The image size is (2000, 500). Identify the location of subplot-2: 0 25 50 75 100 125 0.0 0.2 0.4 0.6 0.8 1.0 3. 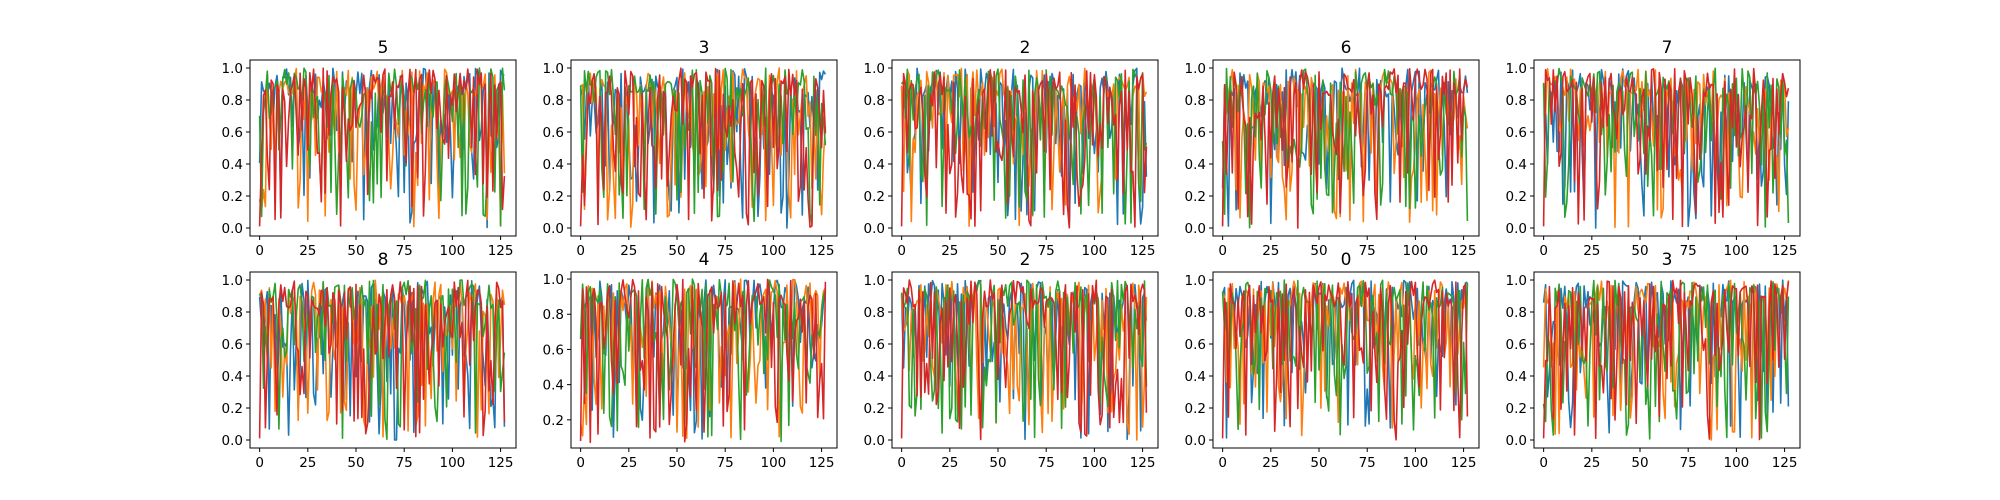
(690, 148).